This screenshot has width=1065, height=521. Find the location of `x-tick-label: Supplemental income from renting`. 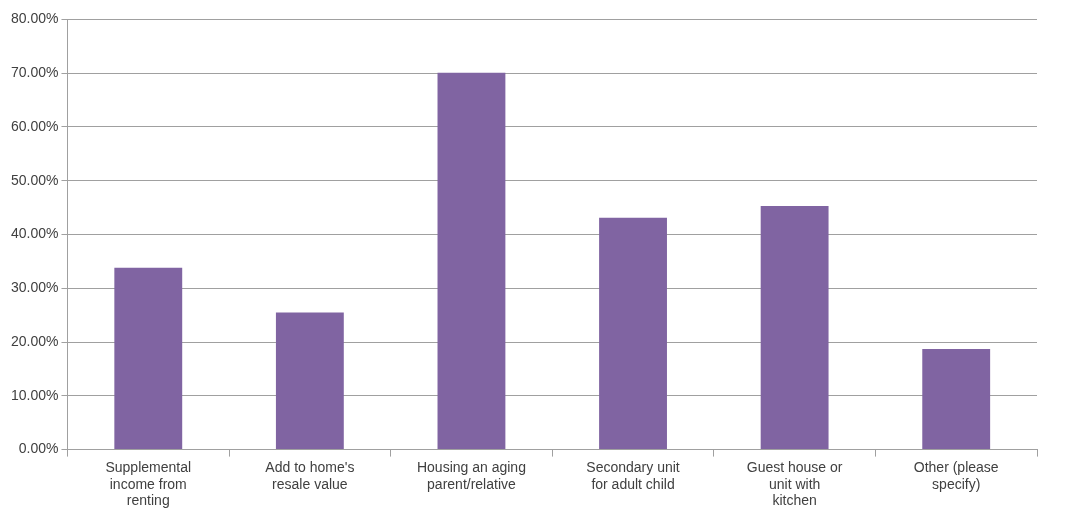

x-tick-label: Supplemental income from renting is located at coordinates (148, 483).